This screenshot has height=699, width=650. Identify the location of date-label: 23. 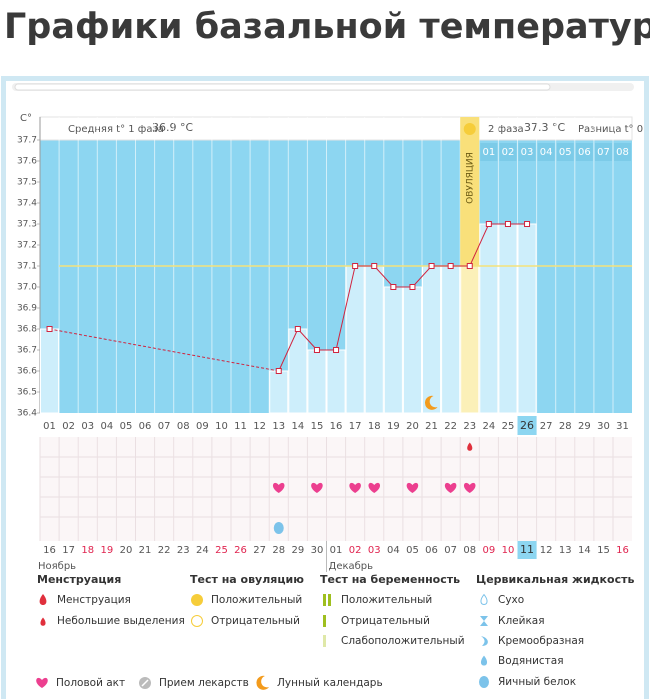
(183, 550).